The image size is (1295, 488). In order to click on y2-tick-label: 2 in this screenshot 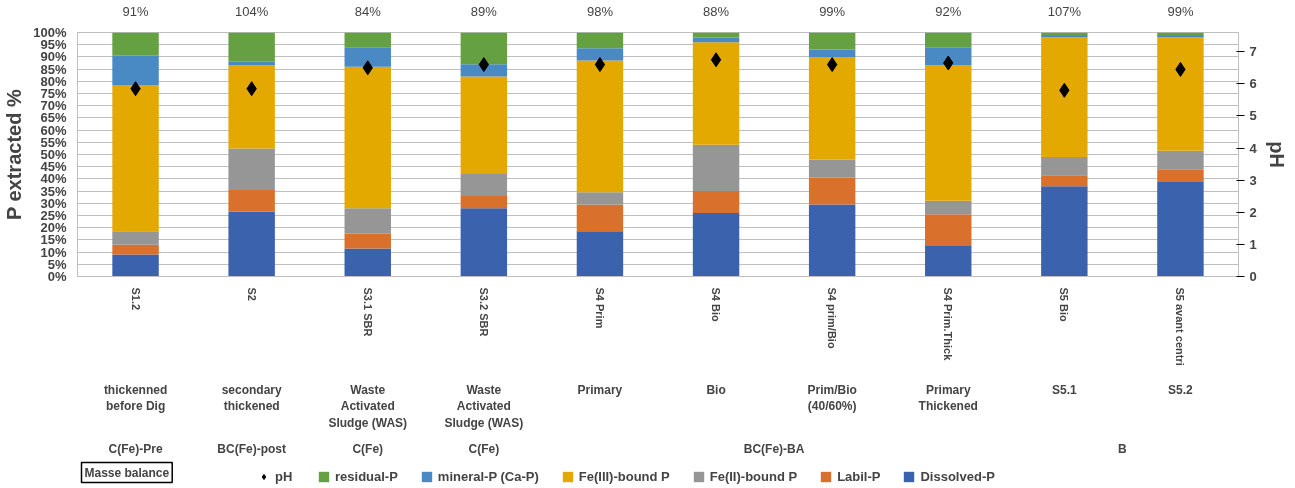, I will do `click(1253, 212)`.